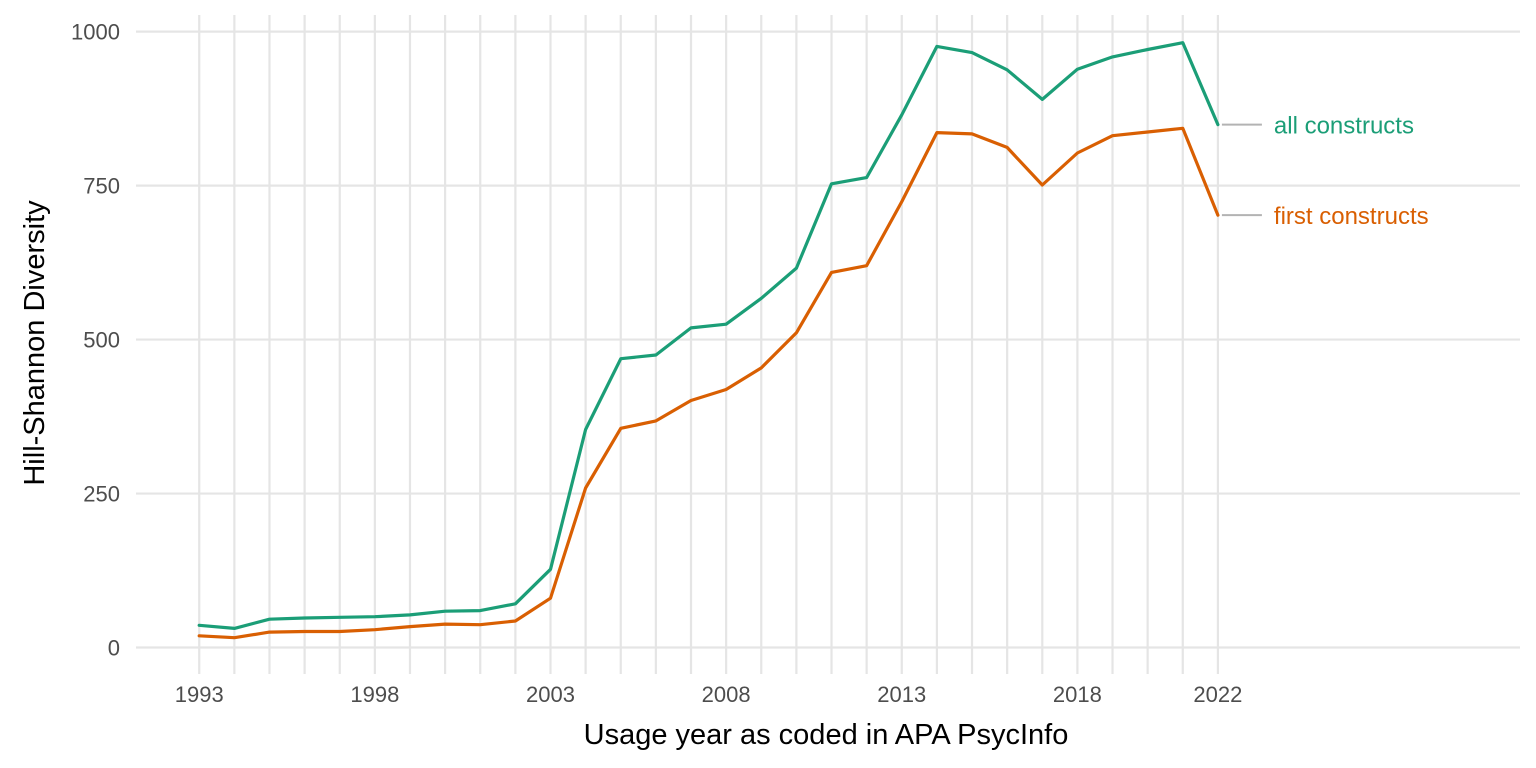  I want to click on y-tick-label: 0, so click(114, 648).